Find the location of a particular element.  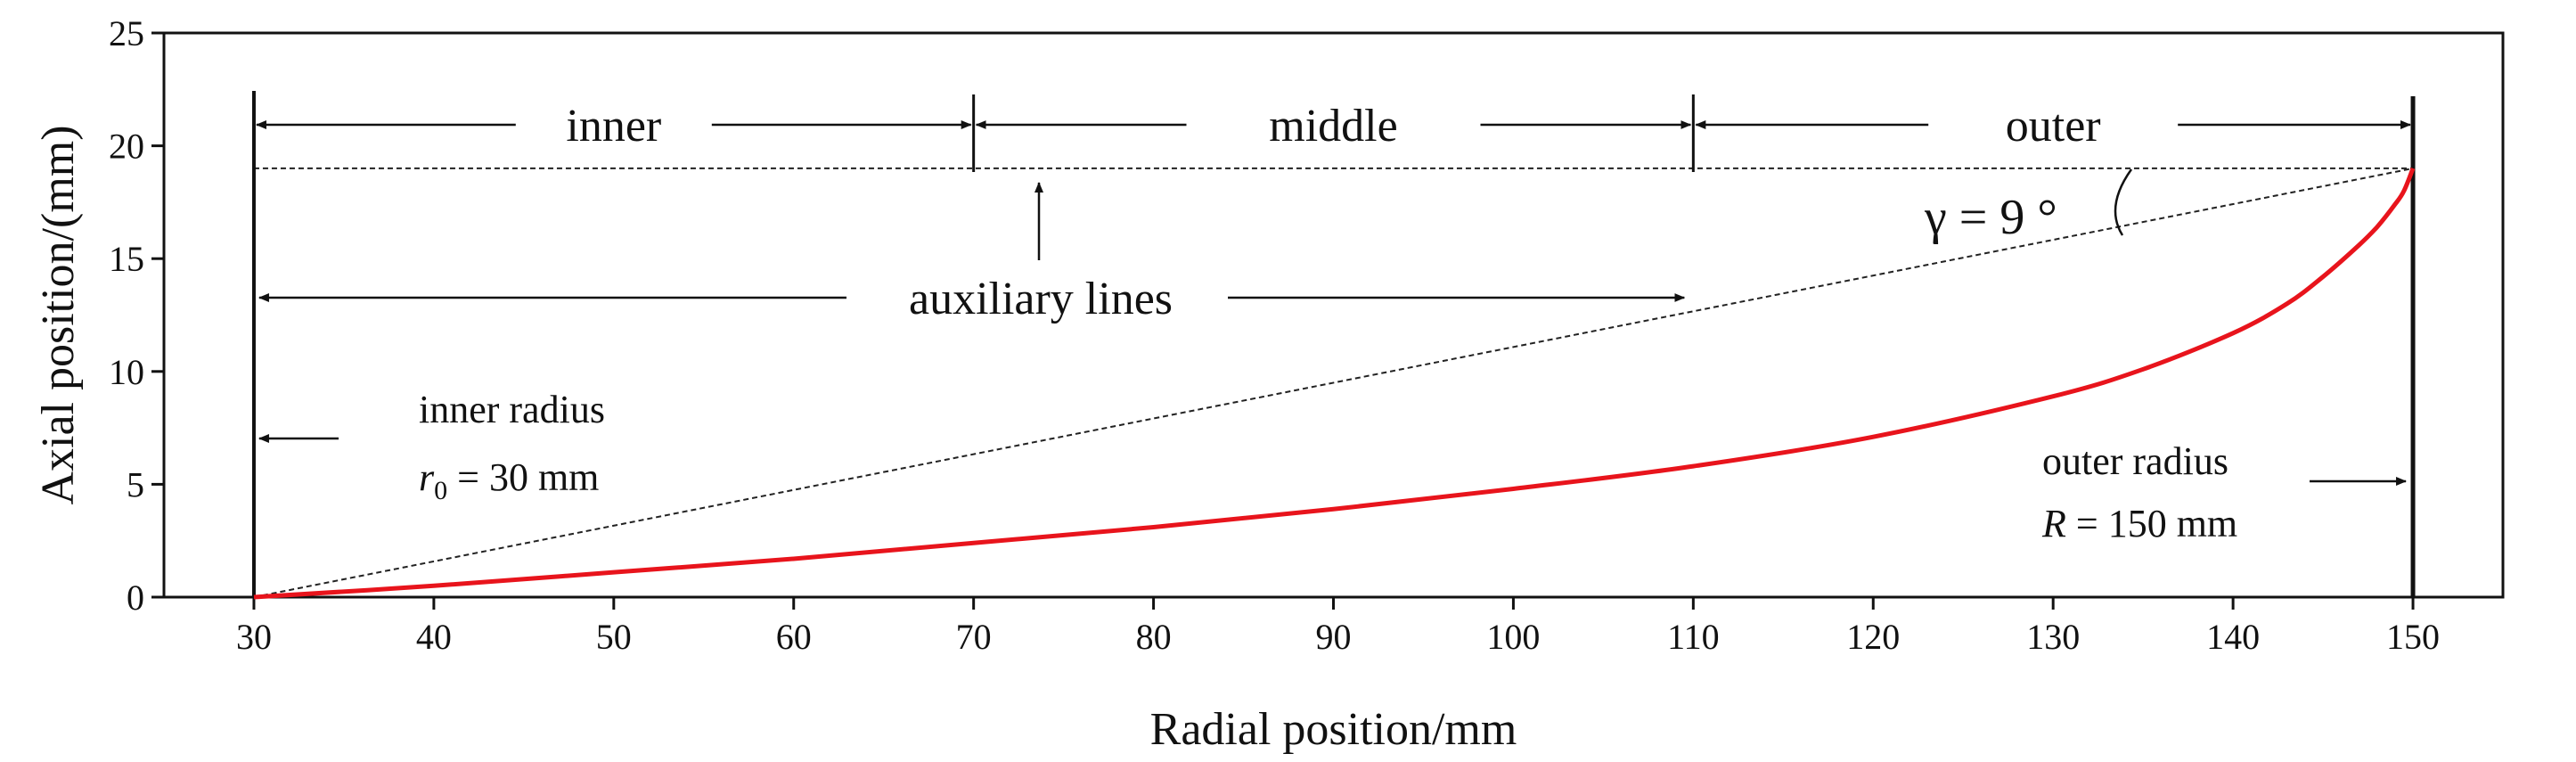

x-tick-label: 120 is located at coordinates (1873, 637).